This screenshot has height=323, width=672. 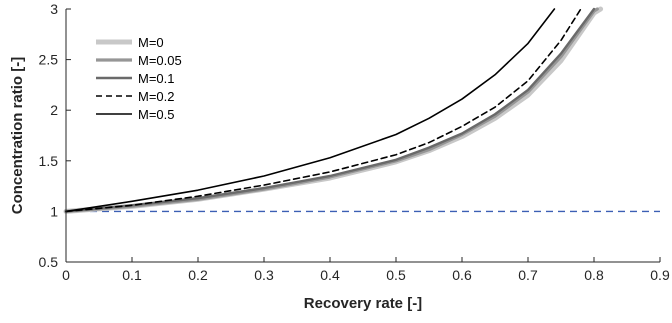 What do you see at coordinates (156, 96) in the screenshot?
I see `legend-label-3: M=0.2` at bounding box center [156, 96].